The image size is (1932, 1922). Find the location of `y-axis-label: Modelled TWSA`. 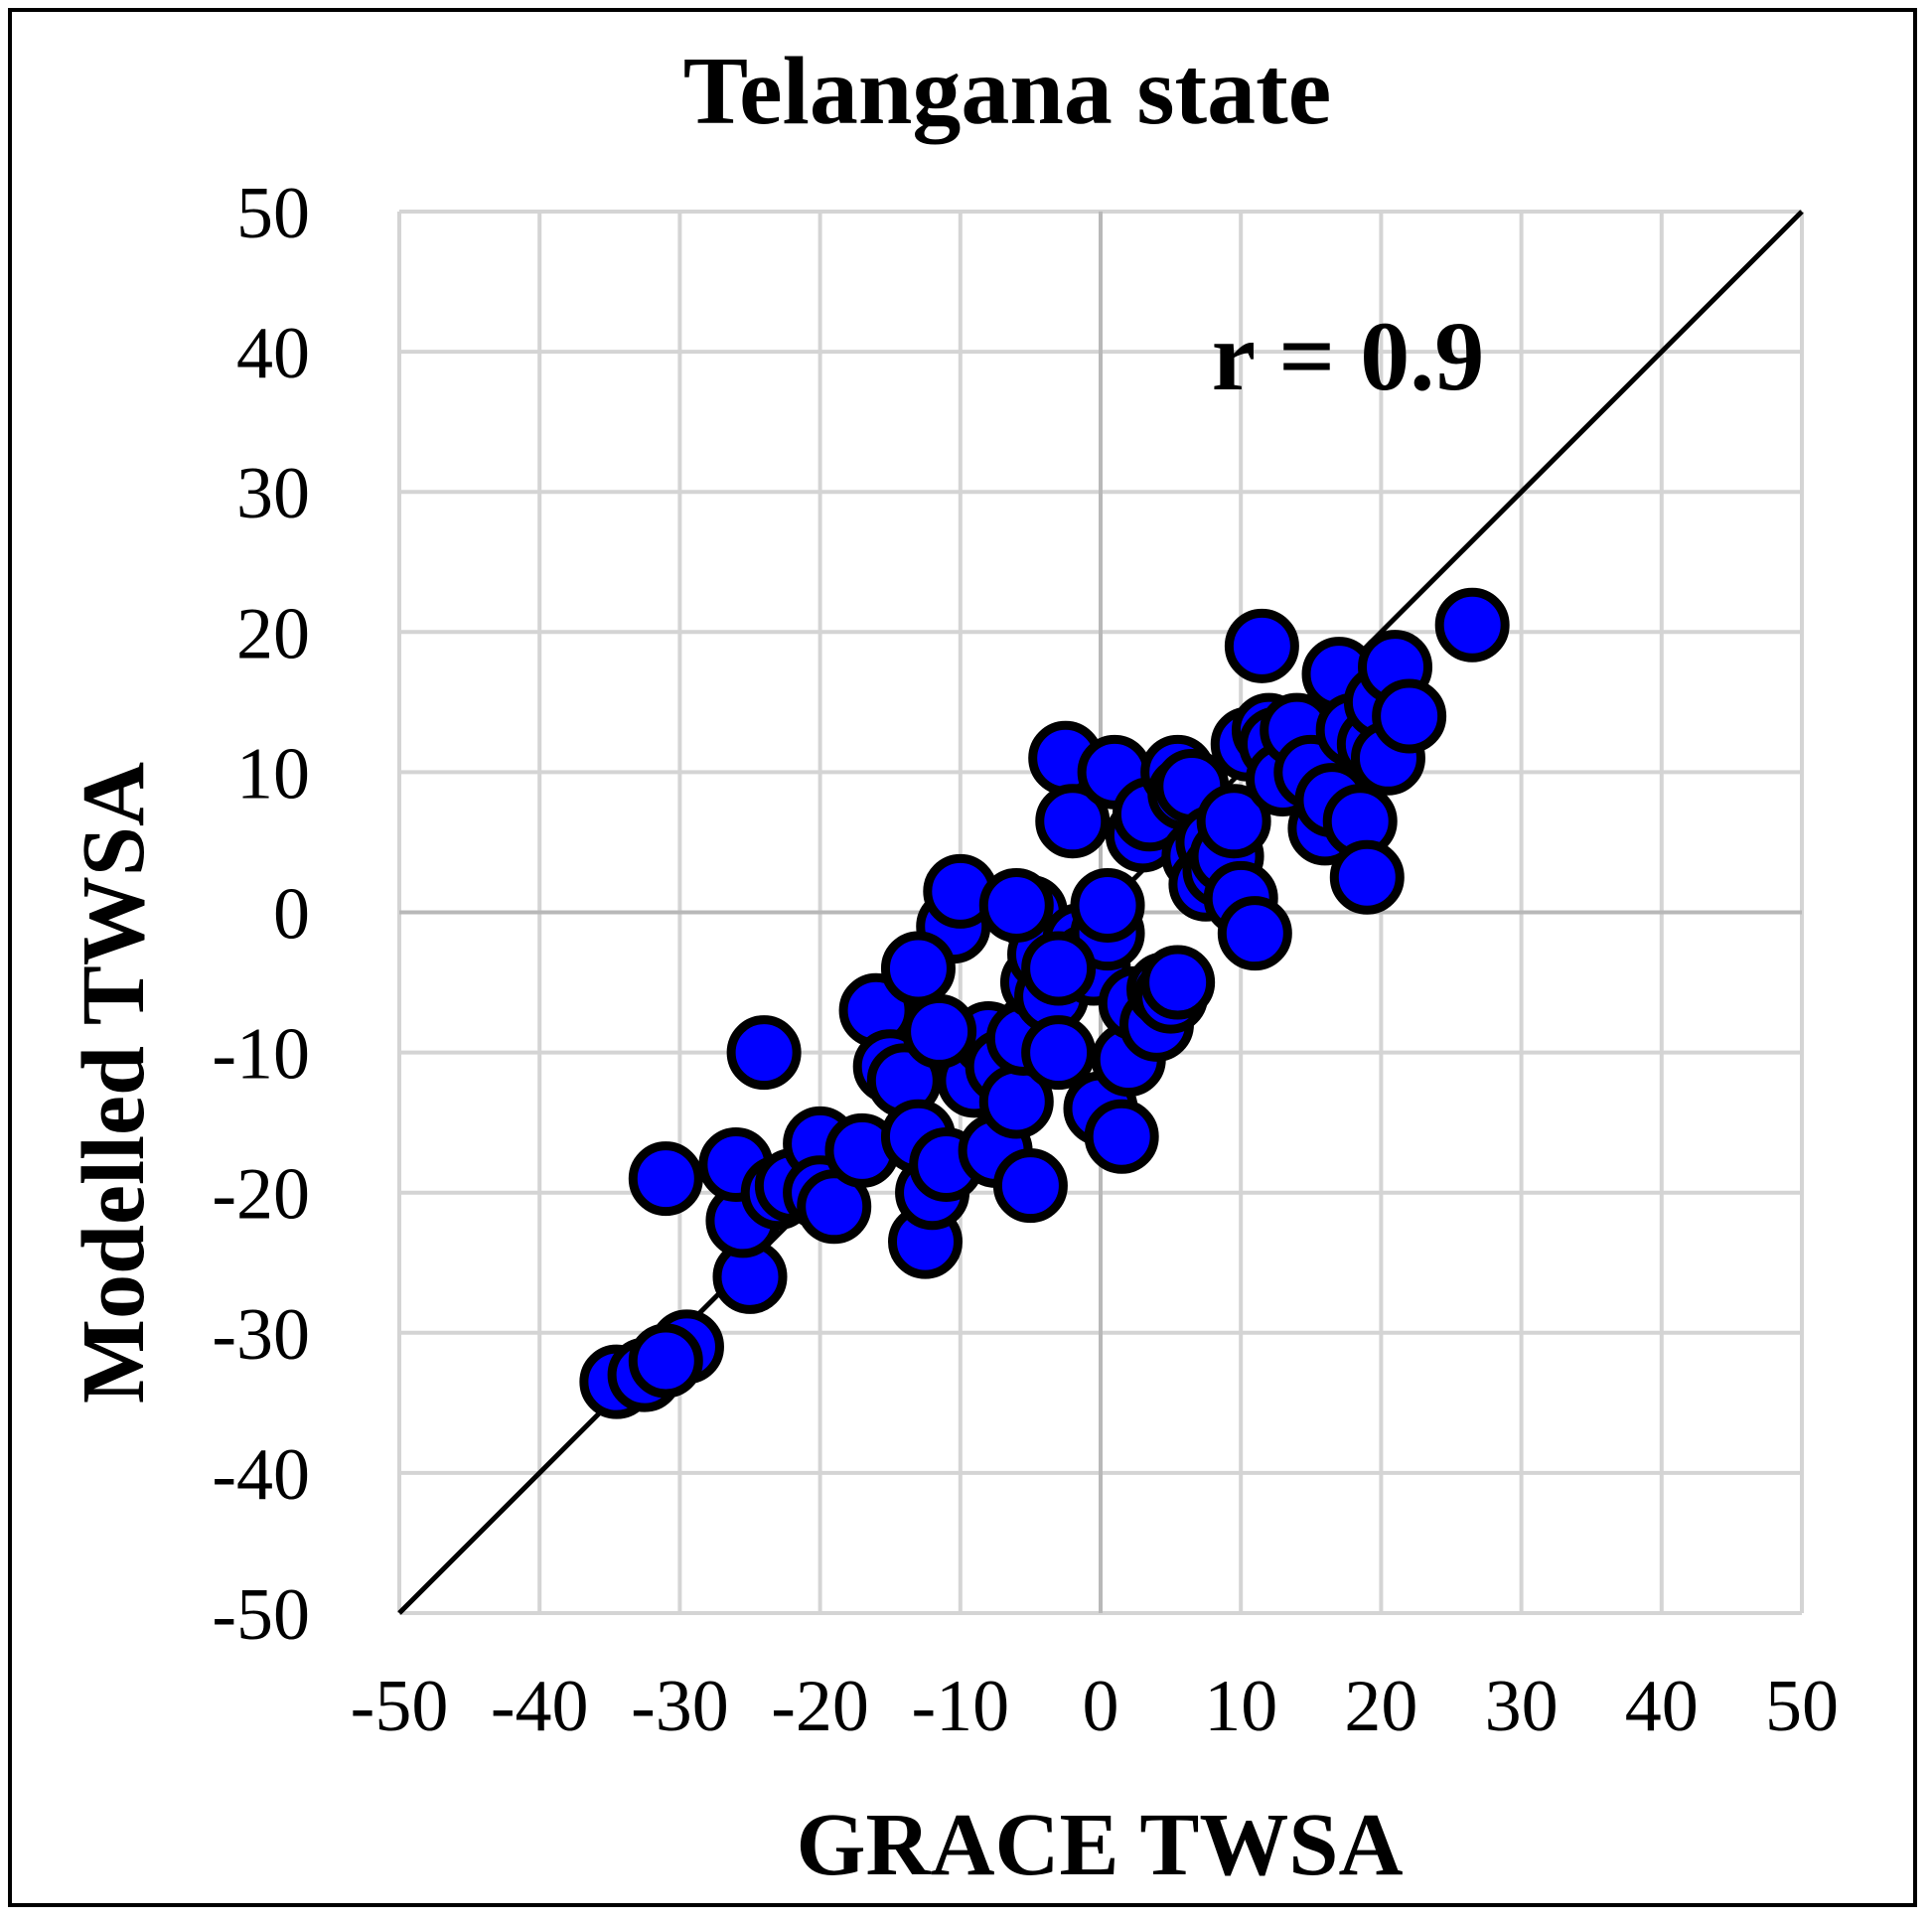

y-axis-label: Modelled TWSA is located at coordinates (114, 1083).